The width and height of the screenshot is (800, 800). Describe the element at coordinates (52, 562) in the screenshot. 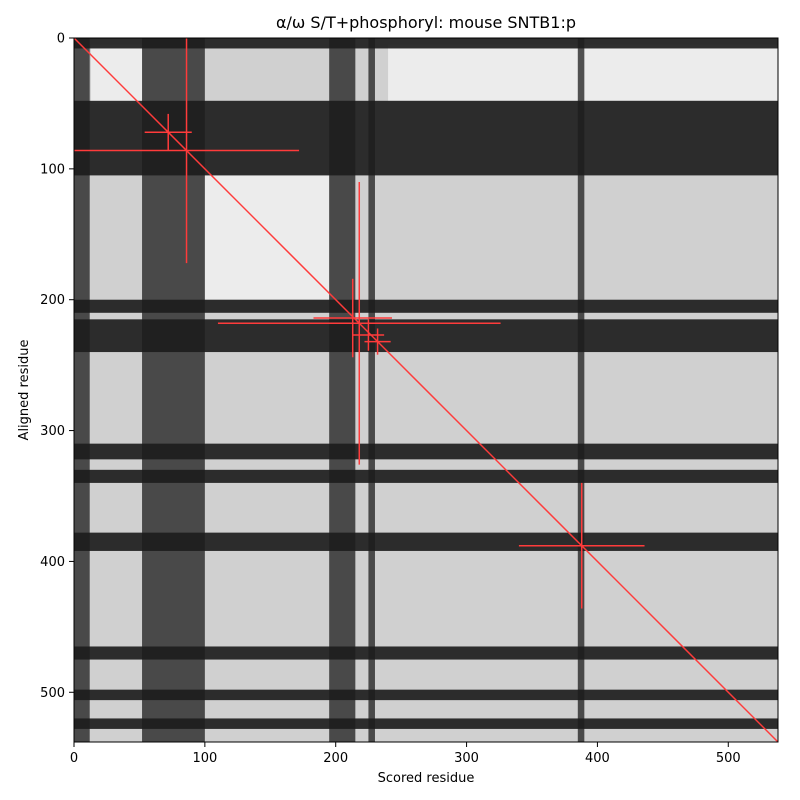

I see `y-tick-label-400: 400` at that location.